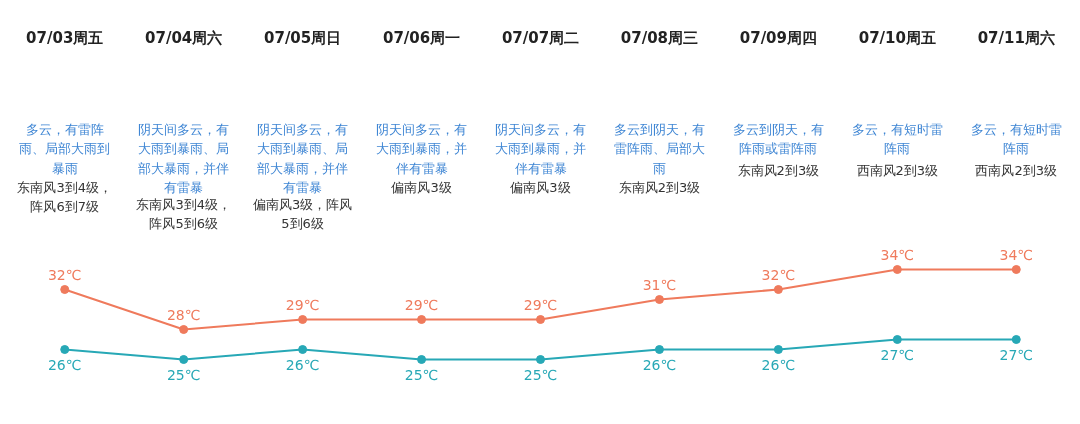  What do you see at coordinates (65, 148) in the screenshot?
I see `text: 多云，有雷阵雨、局部大雨到暴雨` at bounding box center [65, 148].